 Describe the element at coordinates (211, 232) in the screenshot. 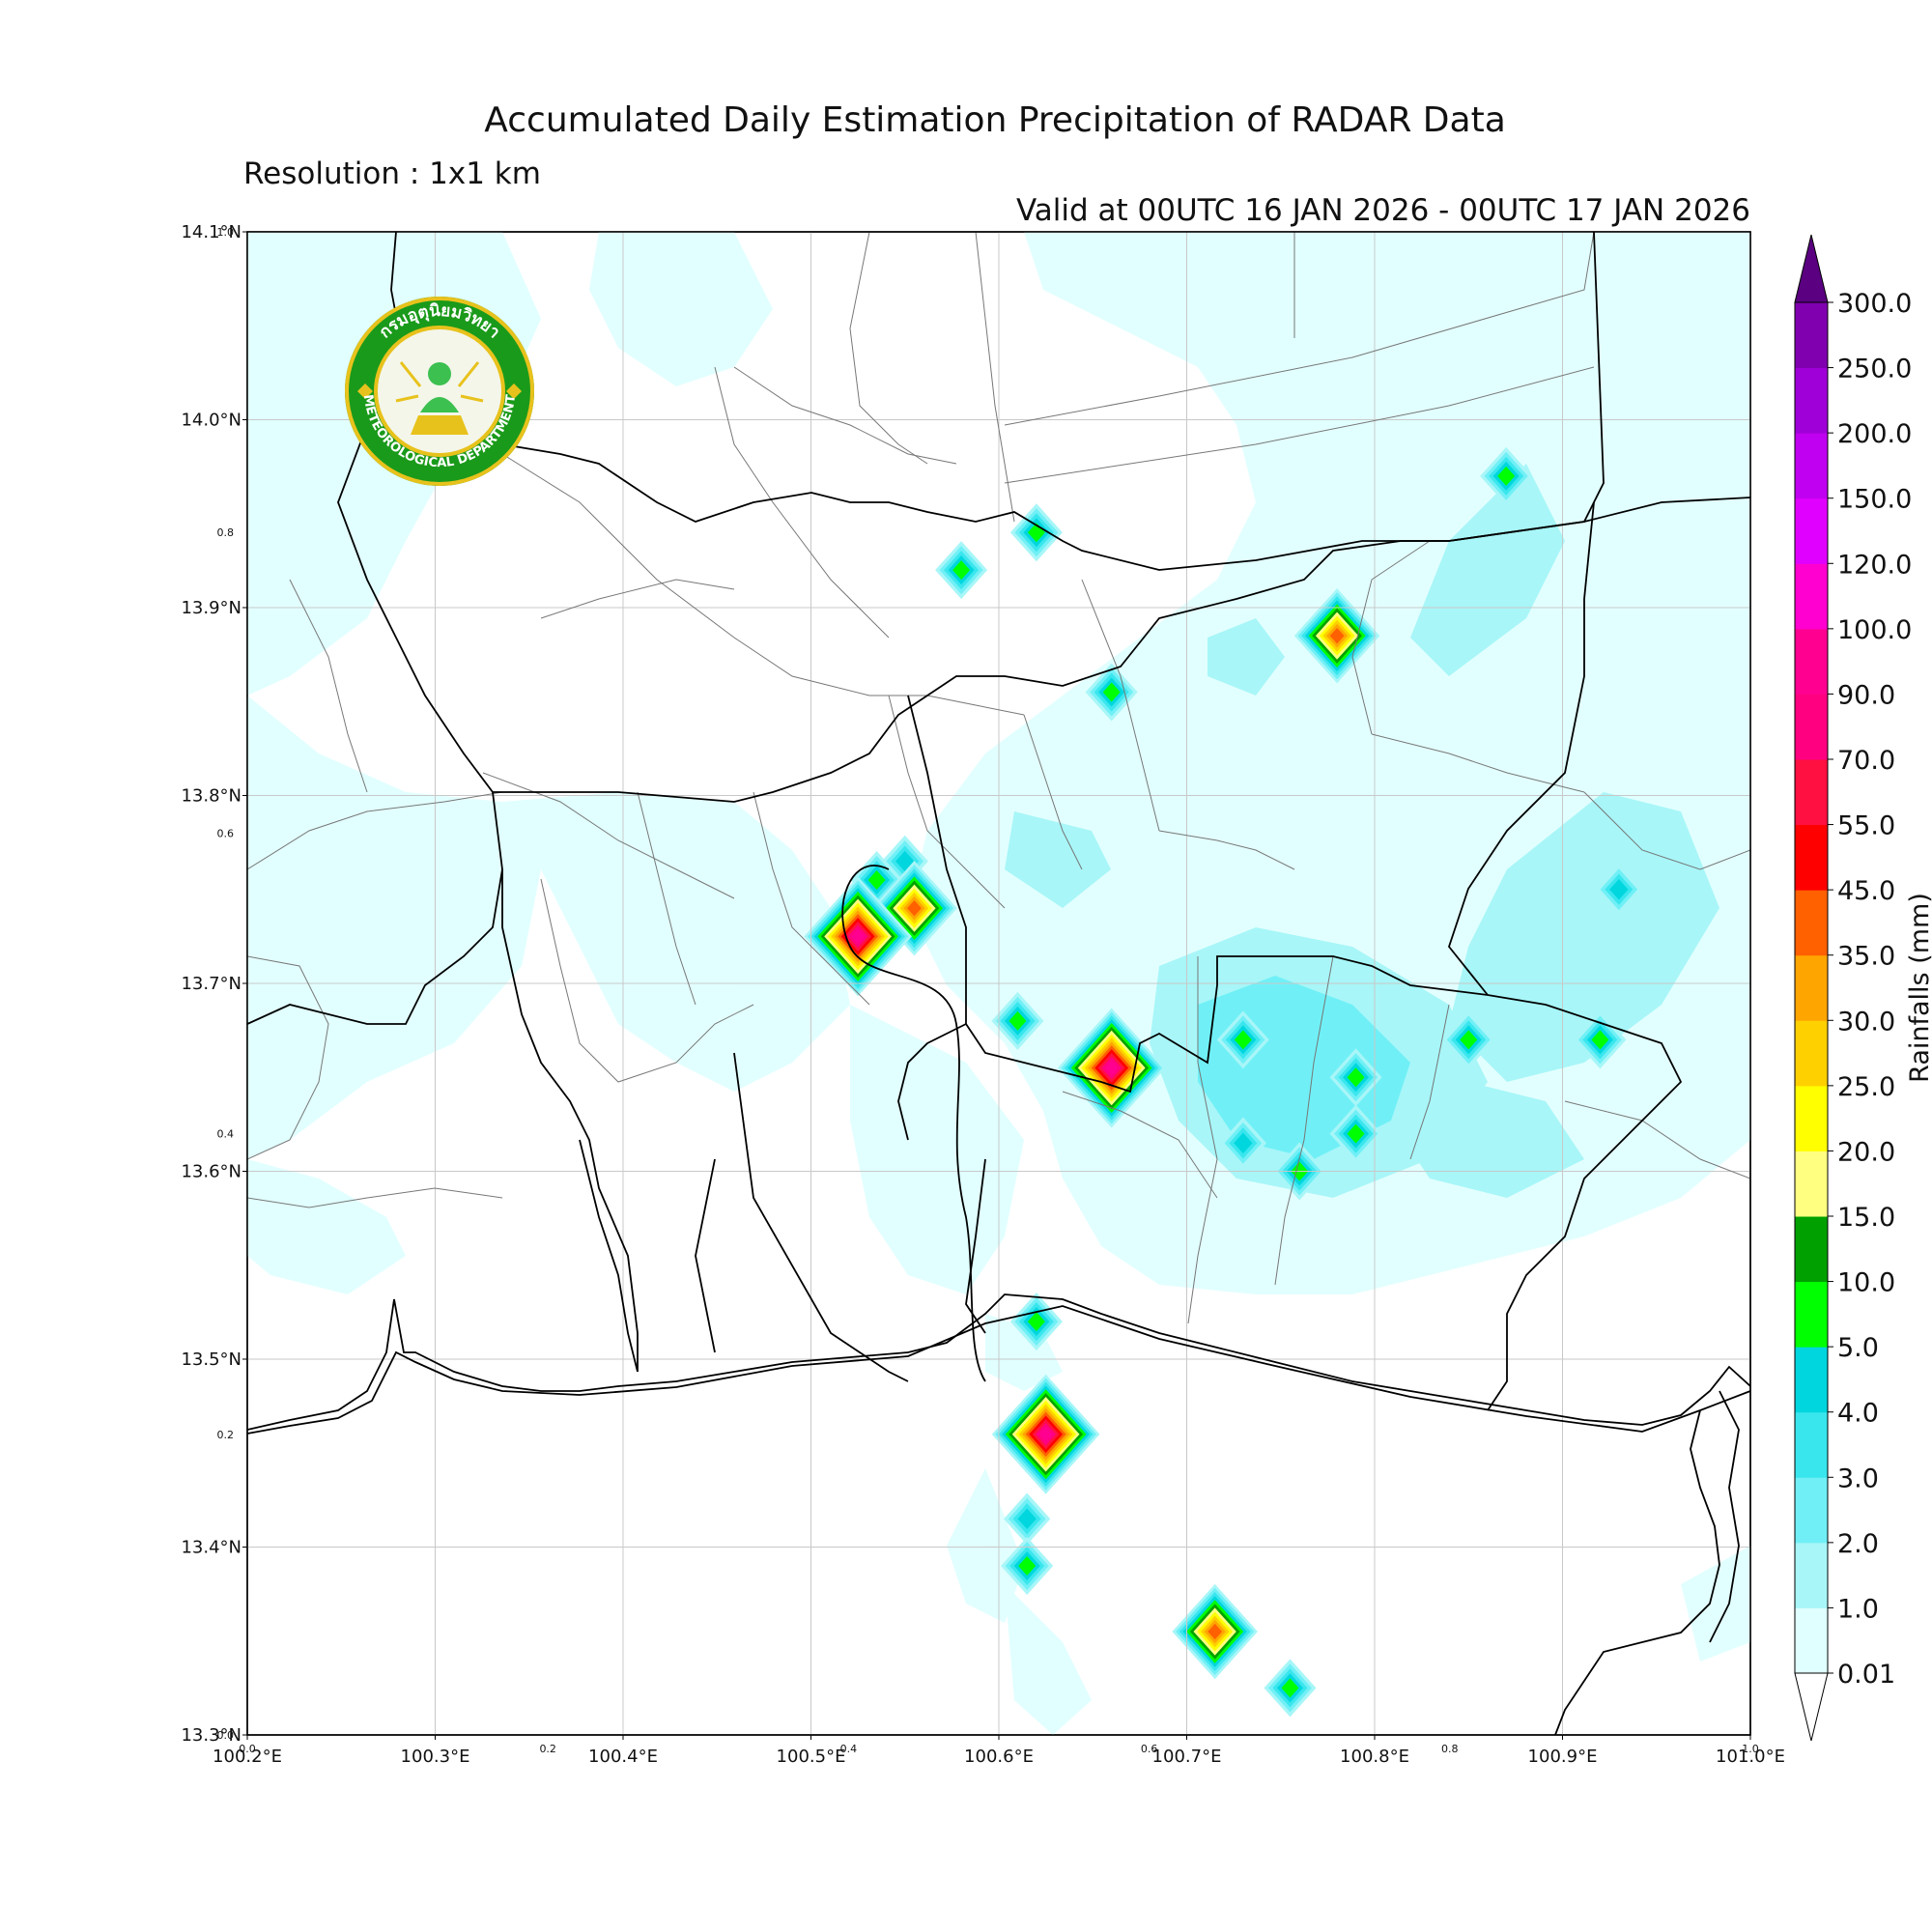

I see `lat-tick-label: 14.1°N` at that location.